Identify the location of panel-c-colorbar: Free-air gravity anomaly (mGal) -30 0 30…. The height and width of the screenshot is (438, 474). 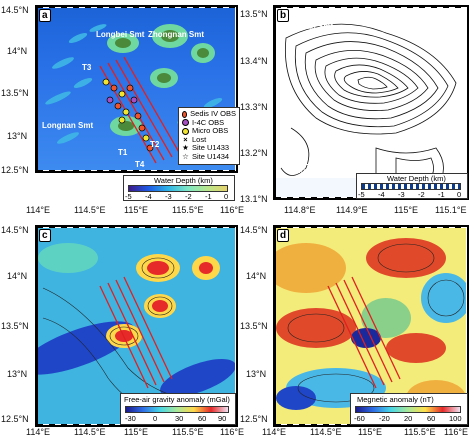
(178, 409).